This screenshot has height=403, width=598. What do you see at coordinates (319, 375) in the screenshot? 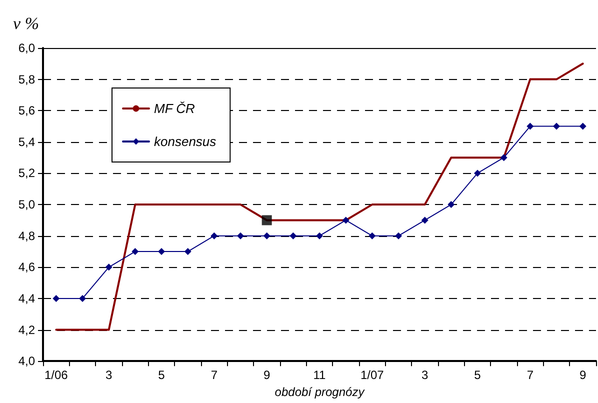
I see `x-tick-label: 11` at bounding box center [319, 375].